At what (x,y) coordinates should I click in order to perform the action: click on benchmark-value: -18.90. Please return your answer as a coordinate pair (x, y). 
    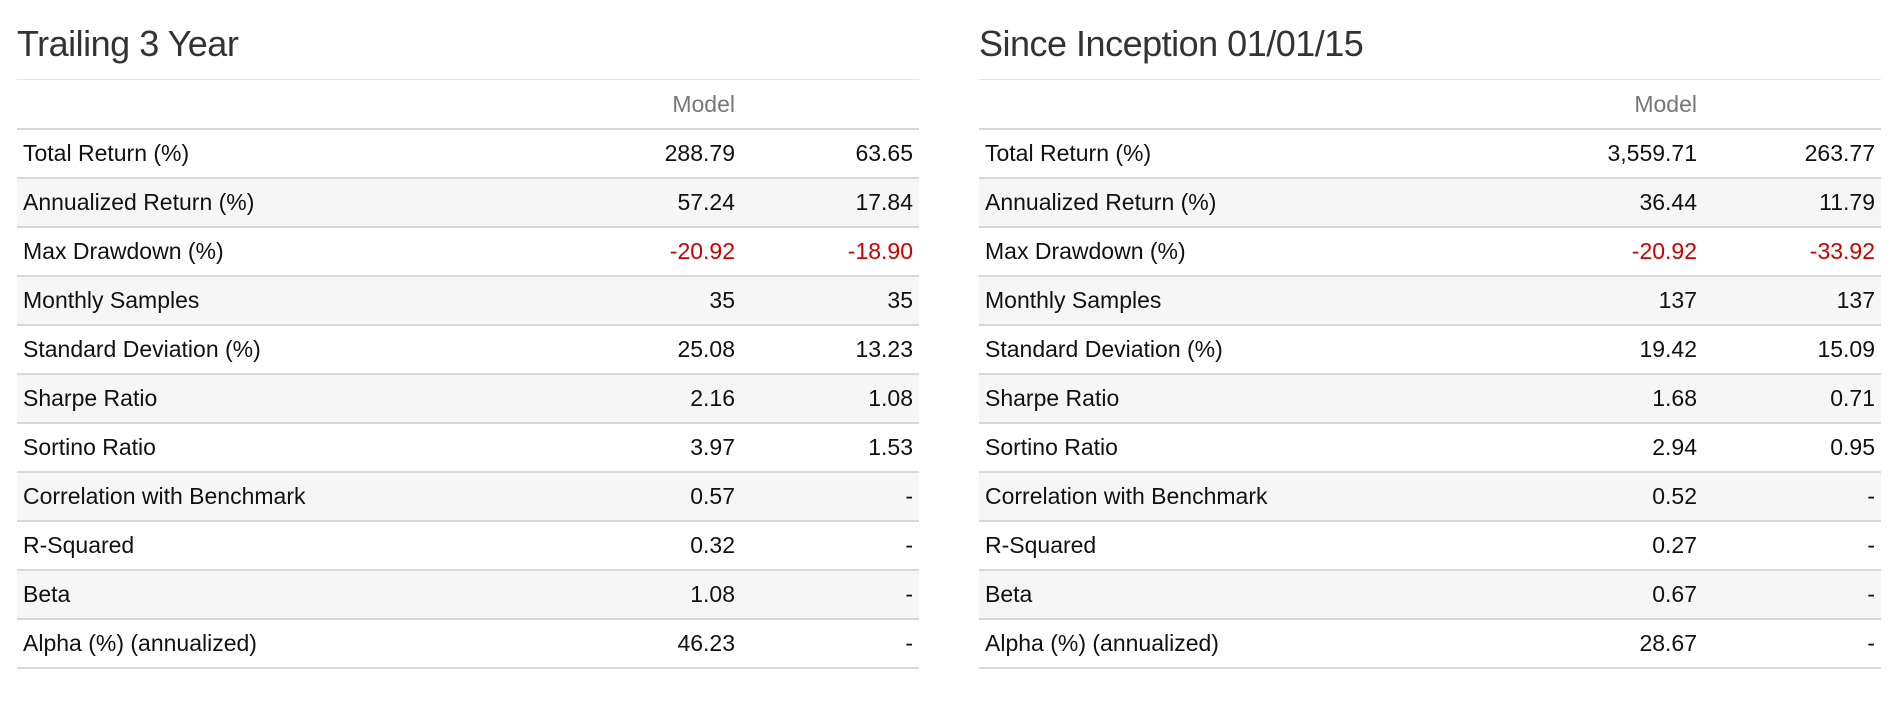
    Looking at the image, I should click on (830, 252).